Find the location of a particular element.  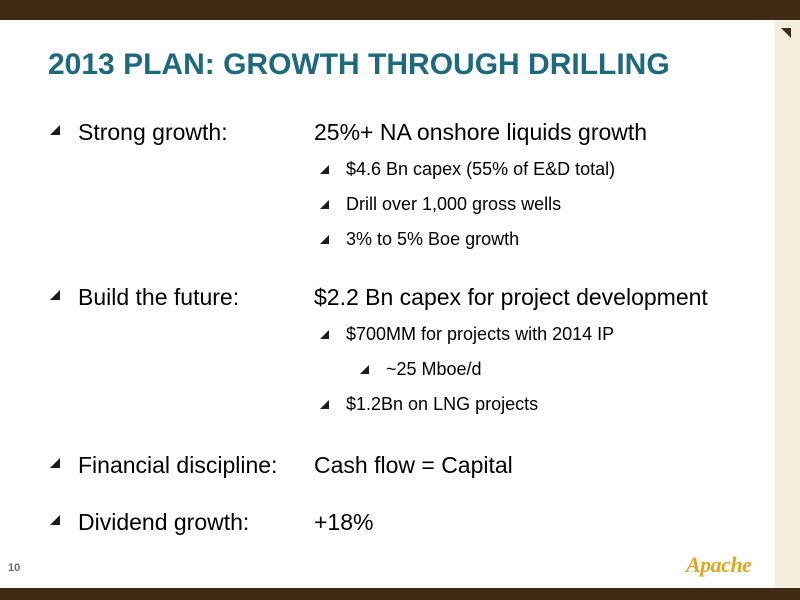

sub-item: 3% to 5% Boe growth is located at coordinates (433, 239).